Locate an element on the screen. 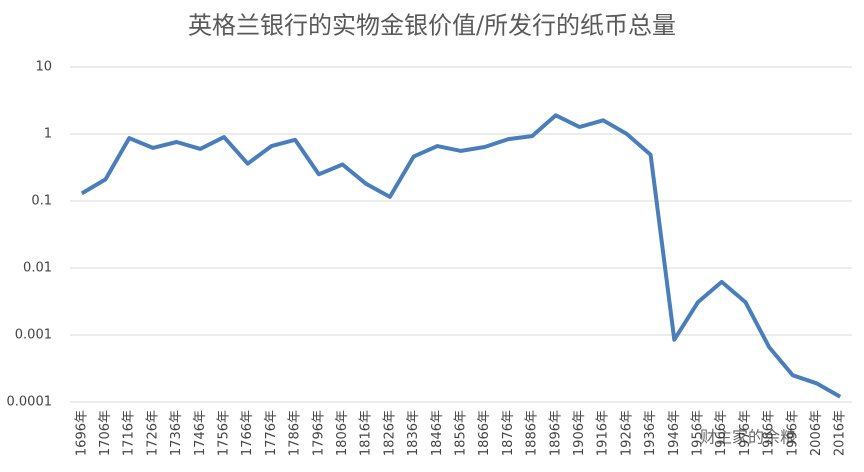  x-tick-label: 1696年 is located at coordinates (81, 433).